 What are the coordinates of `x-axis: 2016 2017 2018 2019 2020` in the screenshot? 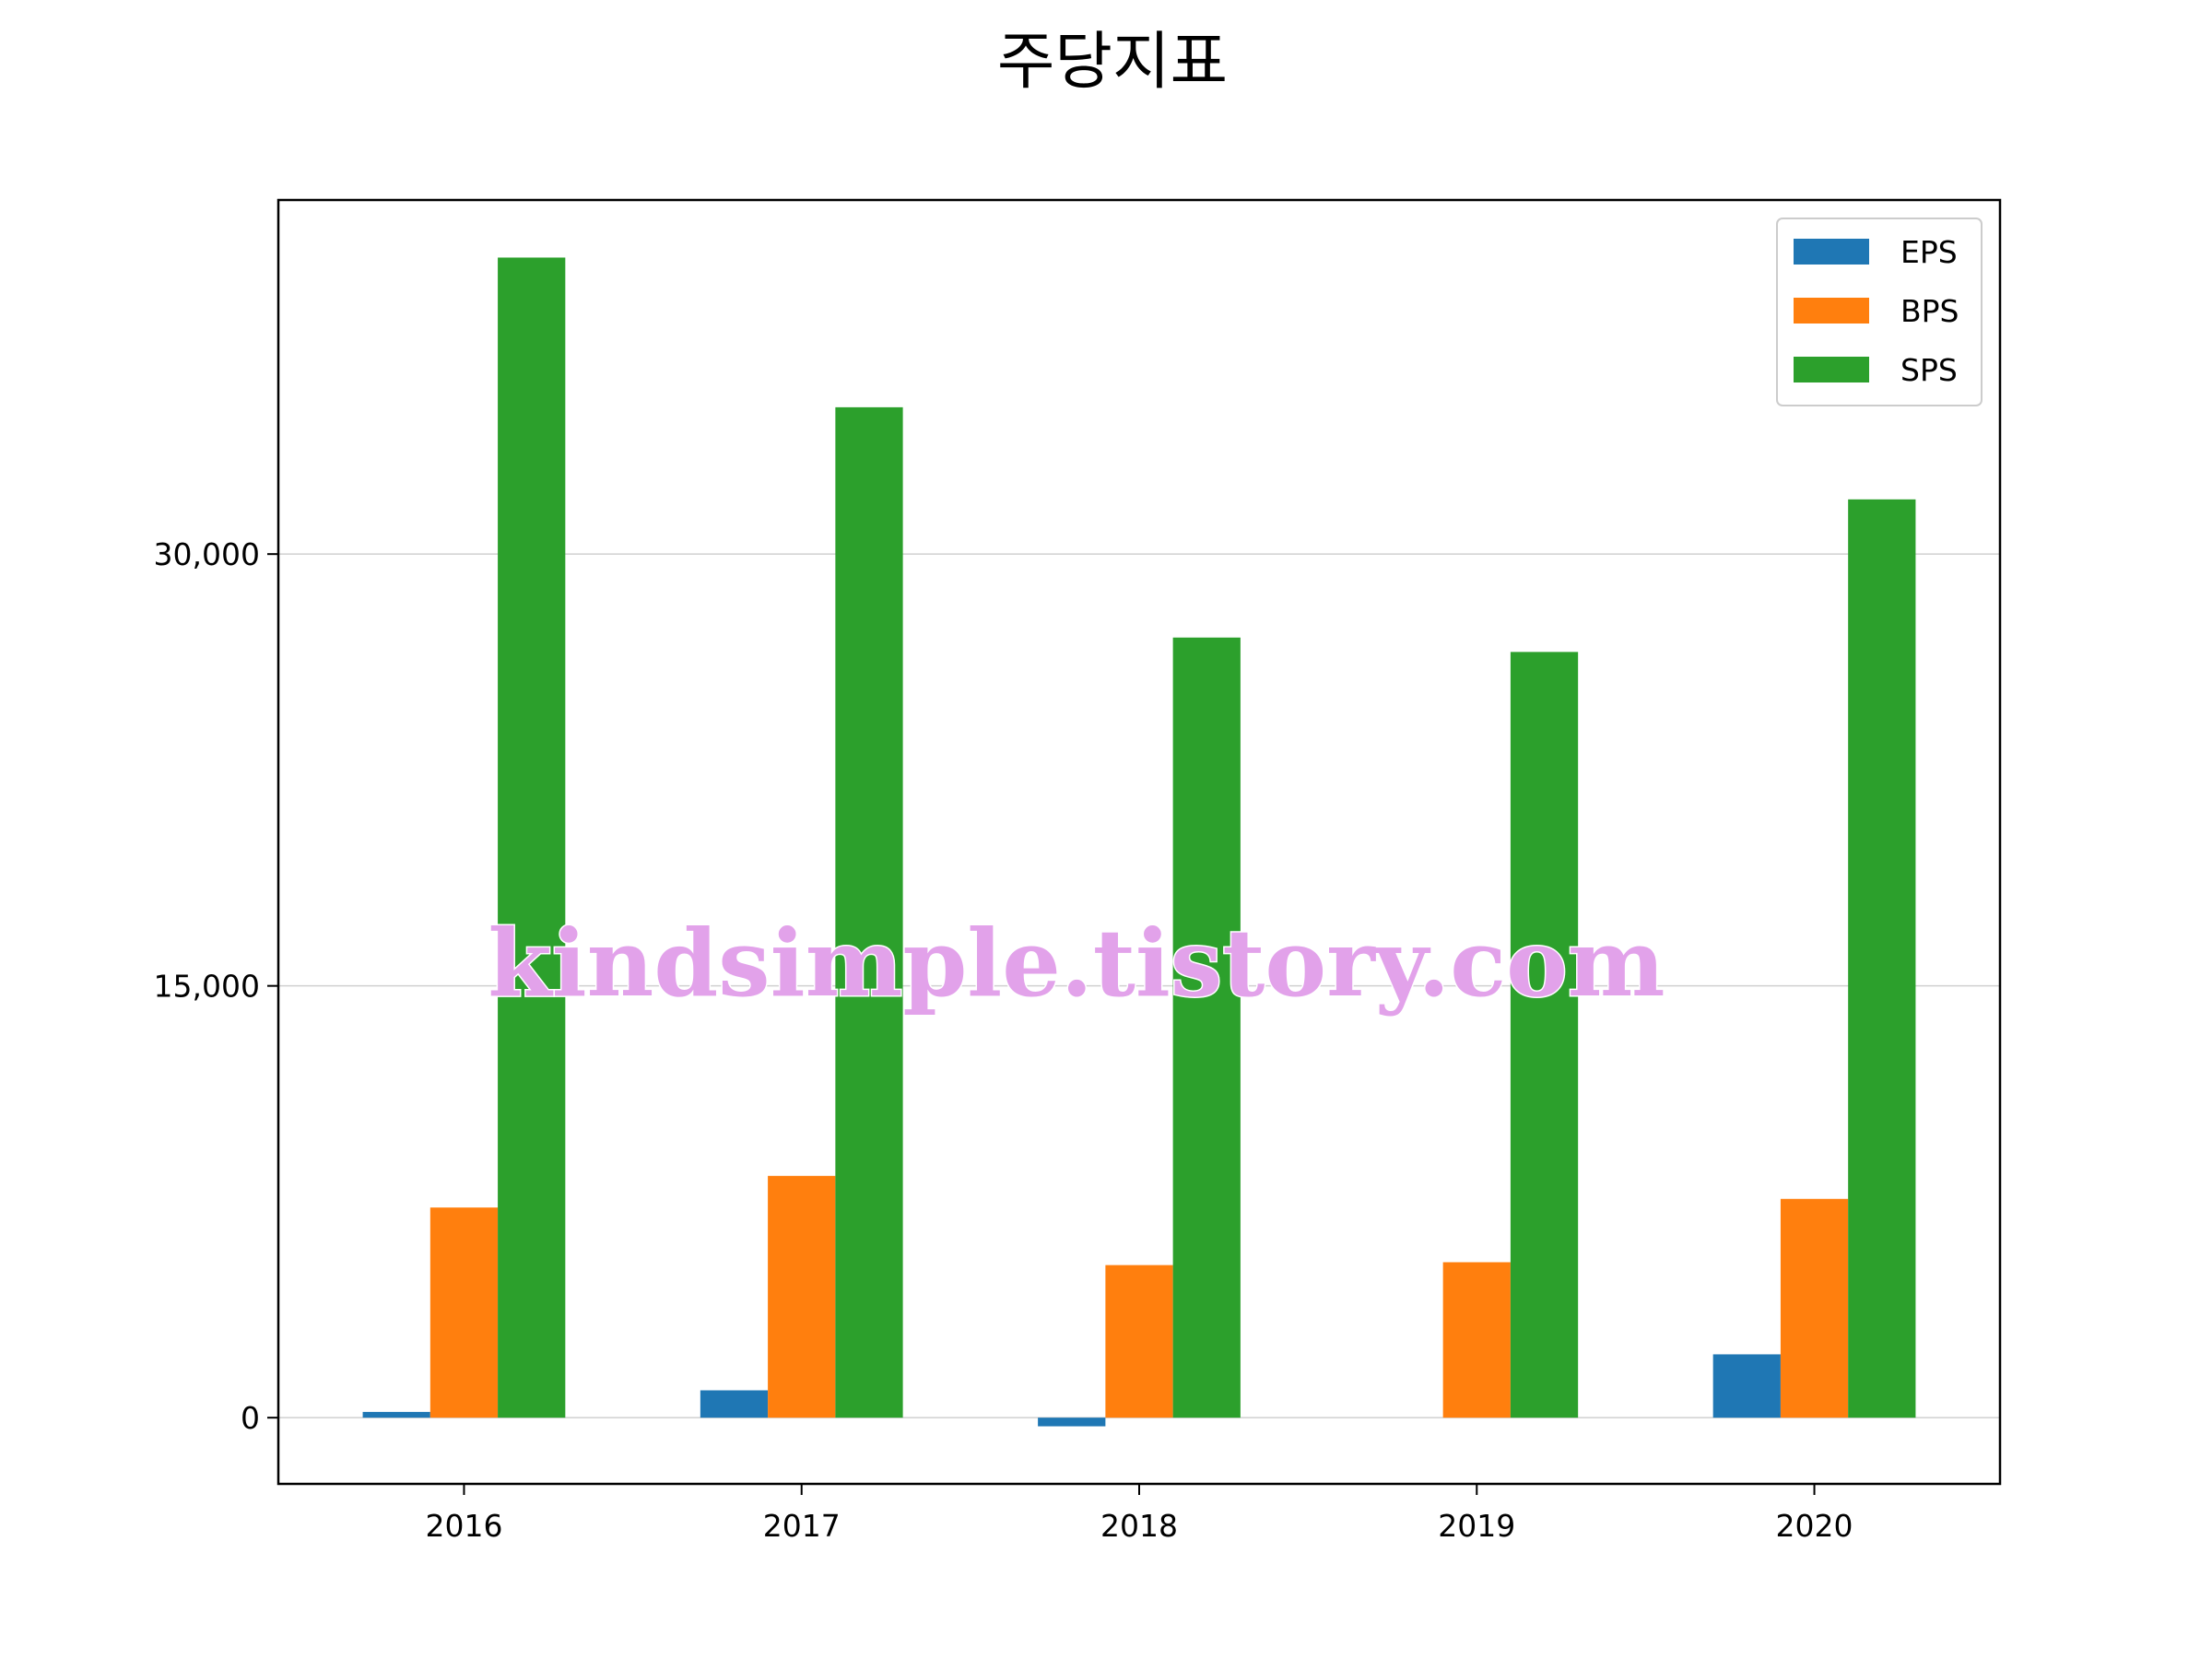 It's located at (1139, 1514).